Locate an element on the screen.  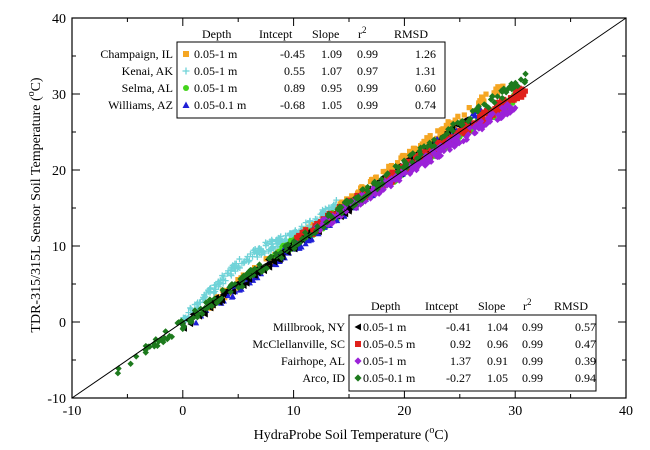
legend-site-label: Williams, AZ is located at coordinates (140, 105).